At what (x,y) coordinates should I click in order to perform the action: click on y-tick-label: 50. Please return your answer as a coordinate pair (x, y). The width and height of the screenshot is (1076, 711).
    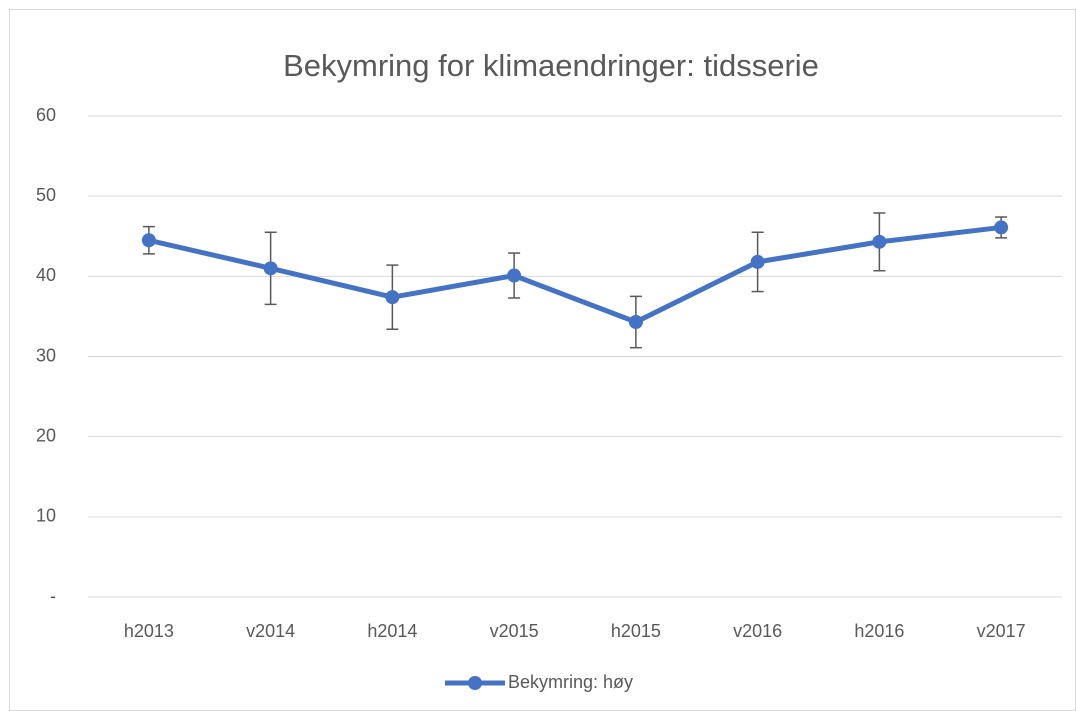
    Looking at the image, I should click on (46, 195).